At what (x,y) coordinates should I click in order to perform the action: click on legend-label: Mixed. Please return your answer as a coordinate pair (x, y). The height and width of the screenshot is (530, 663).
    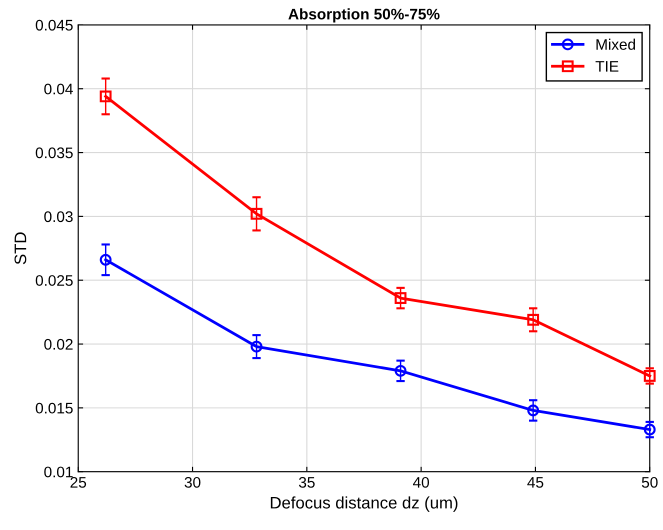
    Looking at the image, I should click on (616, 44).